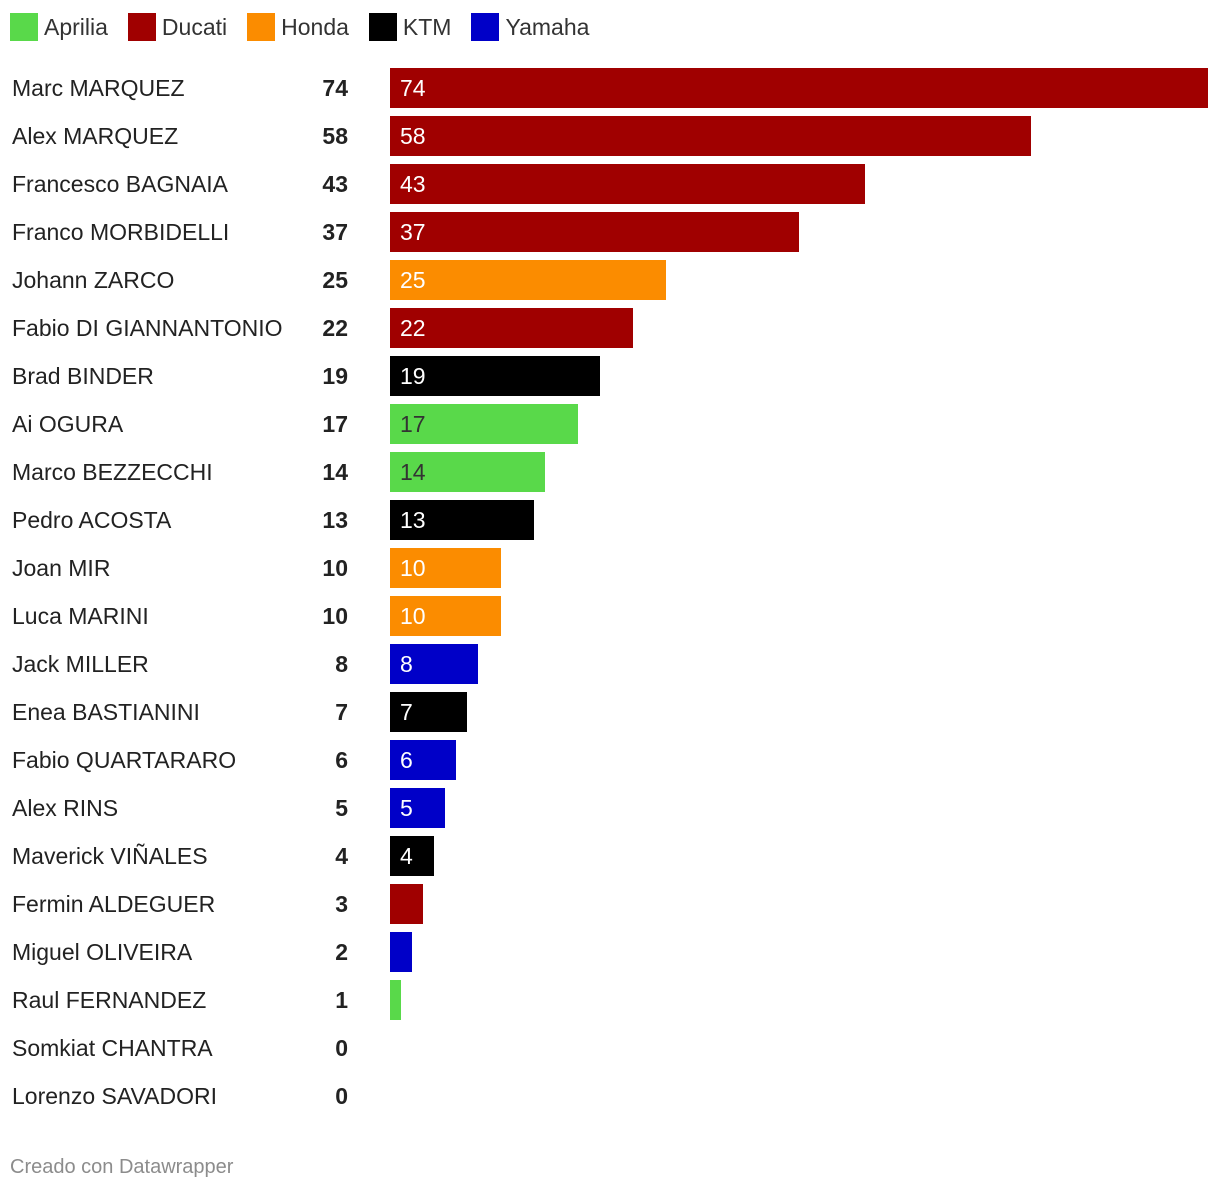  What do you see at coordinates (547, 26) in the screenshot?
I see `legend-label: Yamaha` at bounding box center [547, 26].